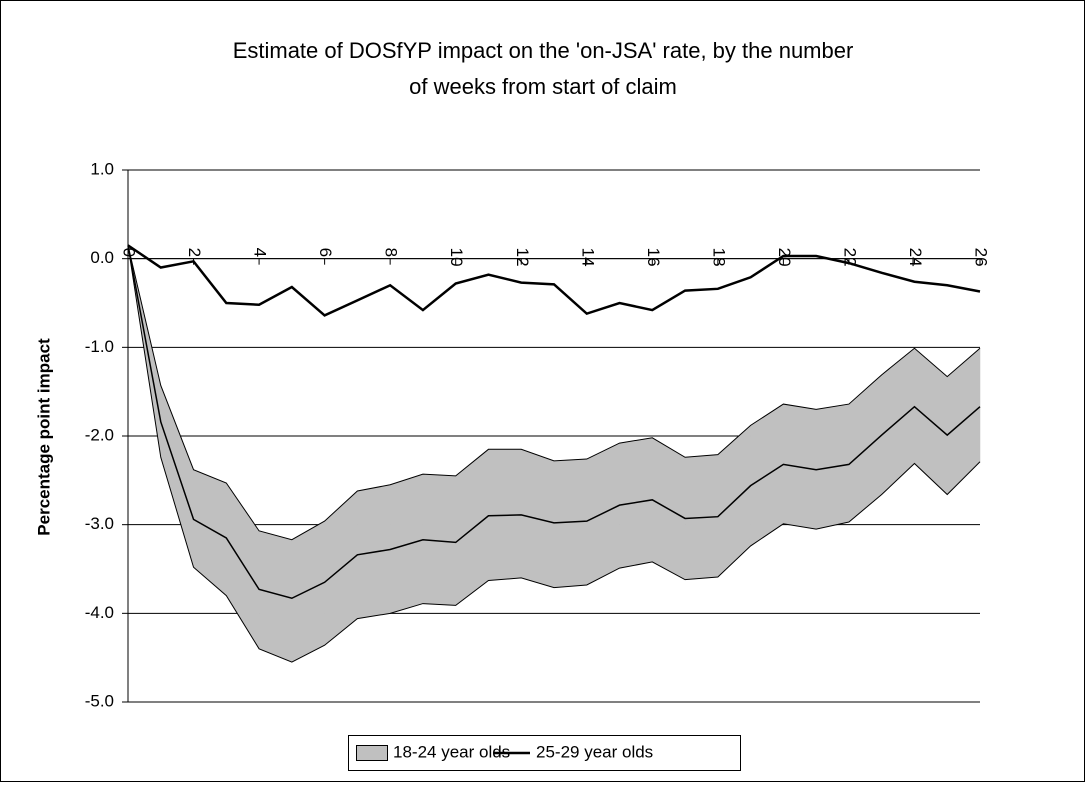  Describe the element at coordinates (260, 252) in the screenshot. I see `x-tick-label: 4` at that location.